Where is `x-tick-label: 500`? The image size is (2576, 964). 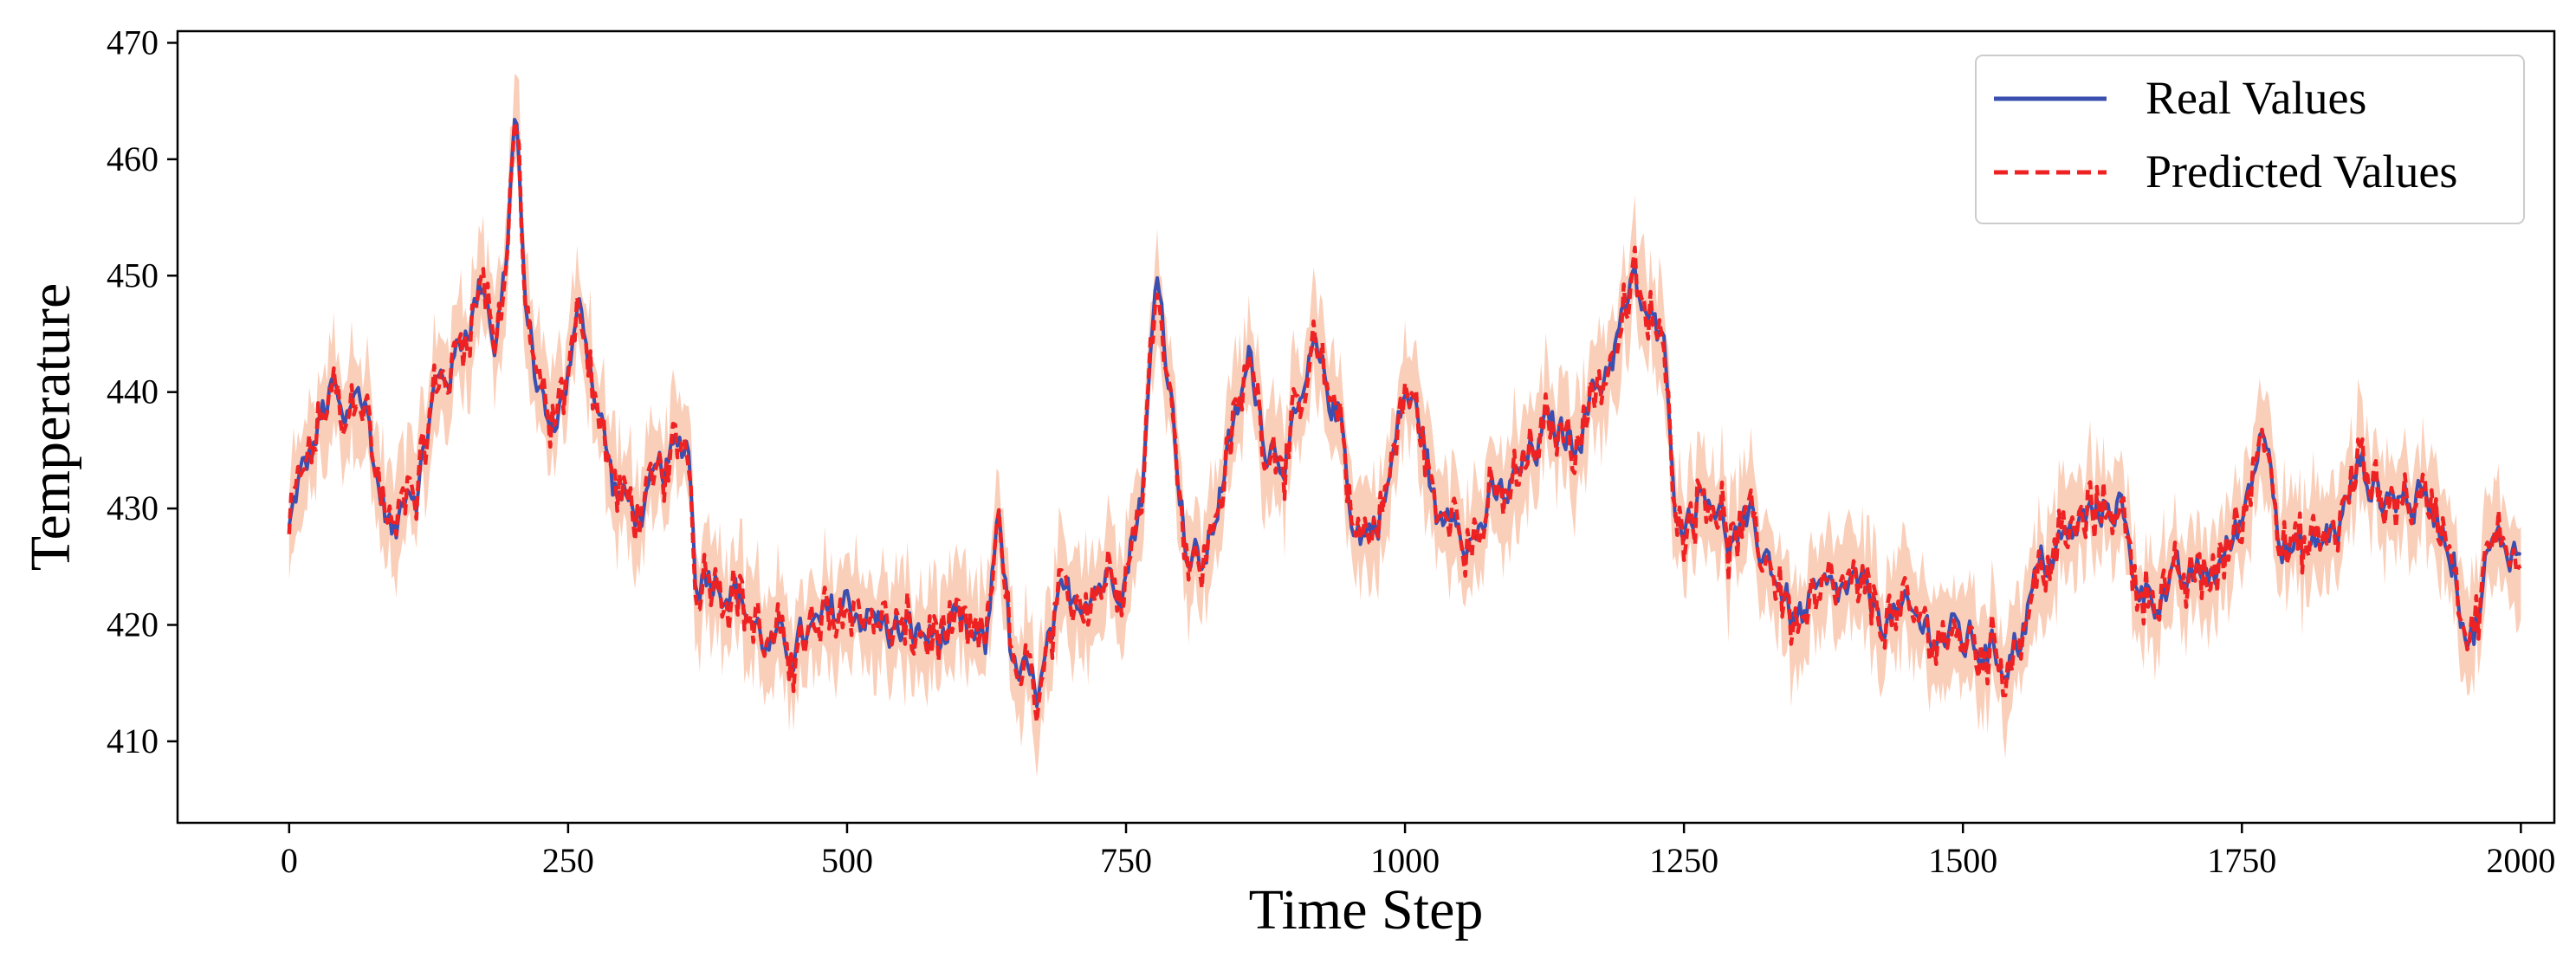 x-tick-label: 500 is located at coordinates (847, 860).